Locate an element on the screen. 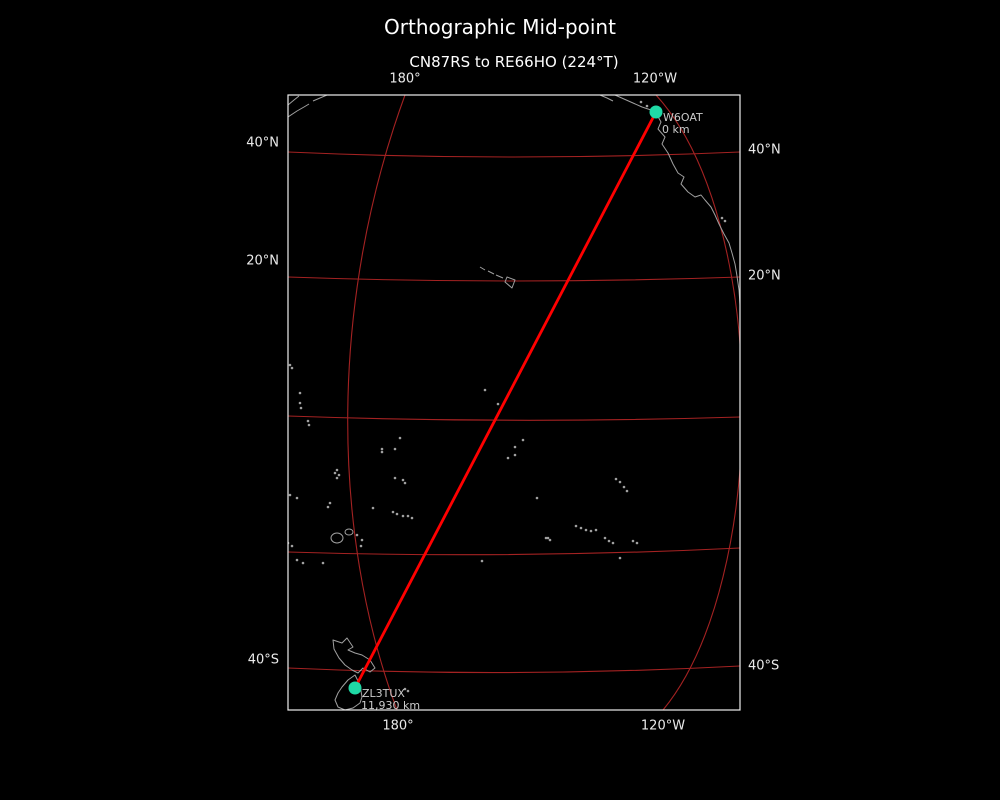 This screenshot has height=800, width=1000. tick-label-top: 120°W is located at coordinates (655, 79).